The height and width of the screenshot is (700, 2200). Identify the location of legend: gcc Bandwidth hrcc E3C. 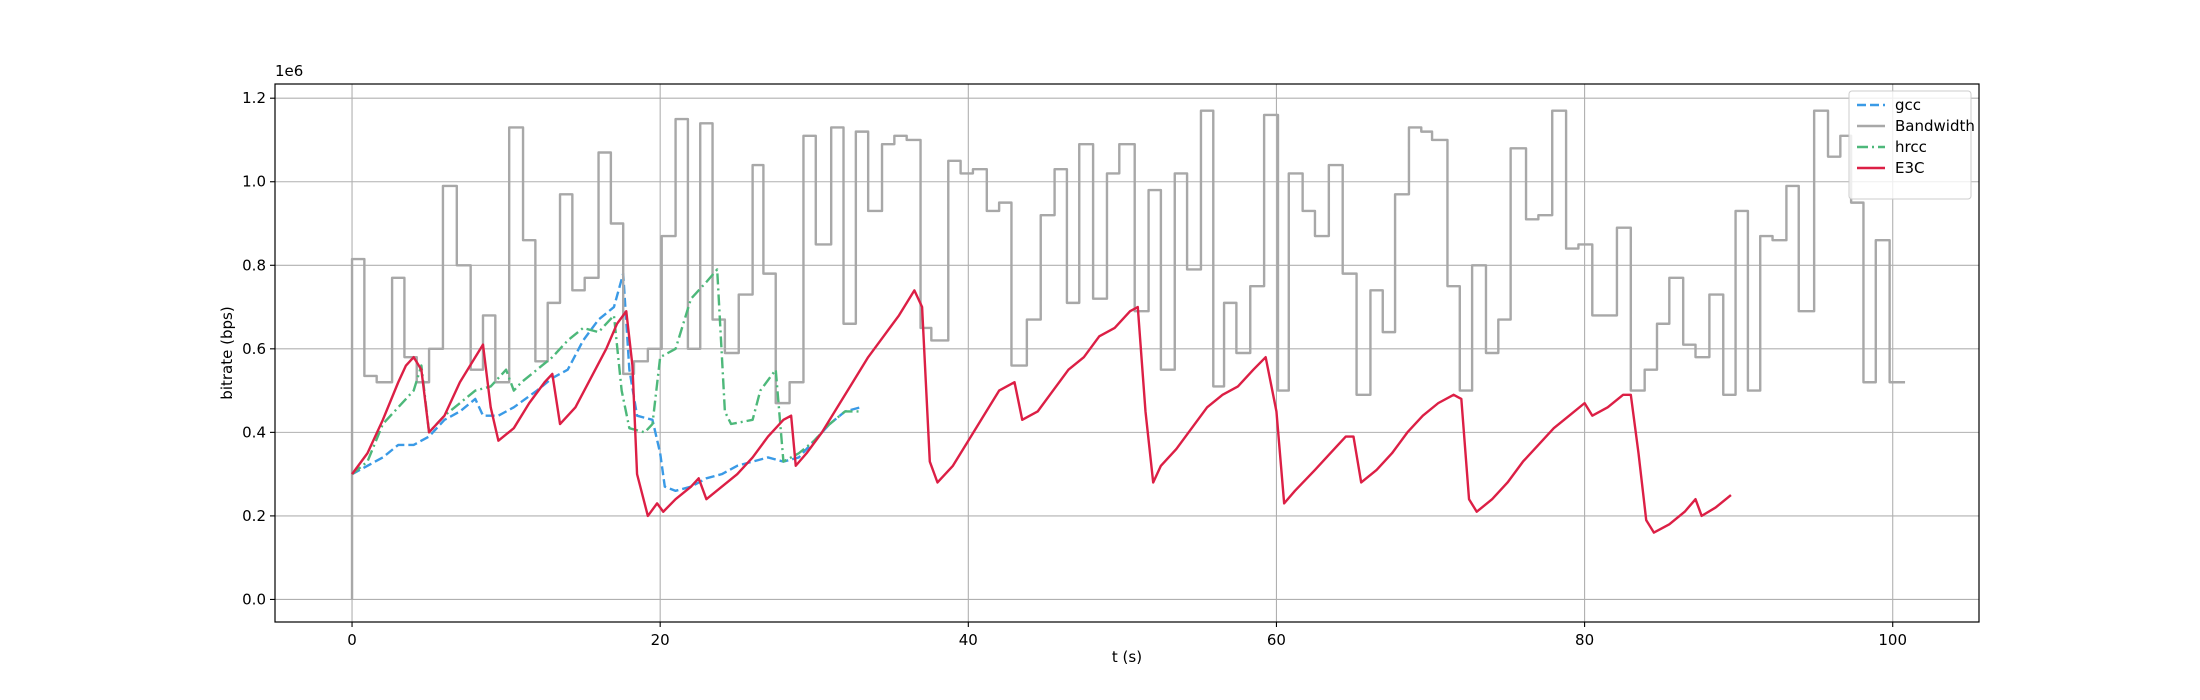
(1911, 145).